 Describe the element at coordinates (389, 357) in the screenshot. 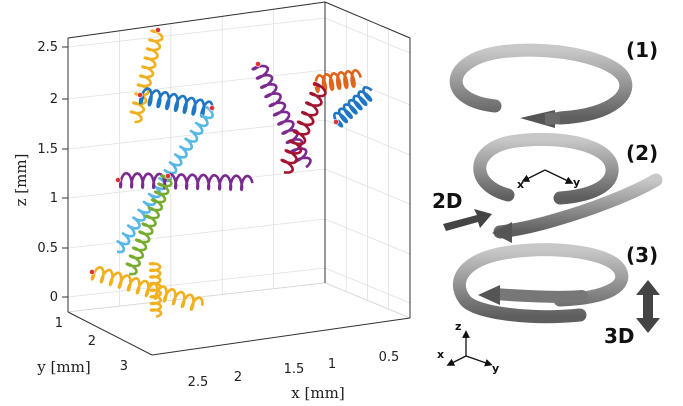

I see `x-tick-label: 0.5` at that location.